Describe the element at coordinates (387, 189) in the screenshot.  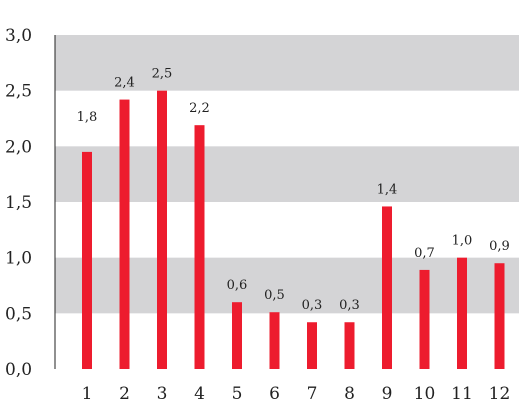
I see `data-label: 1,4` at that location.